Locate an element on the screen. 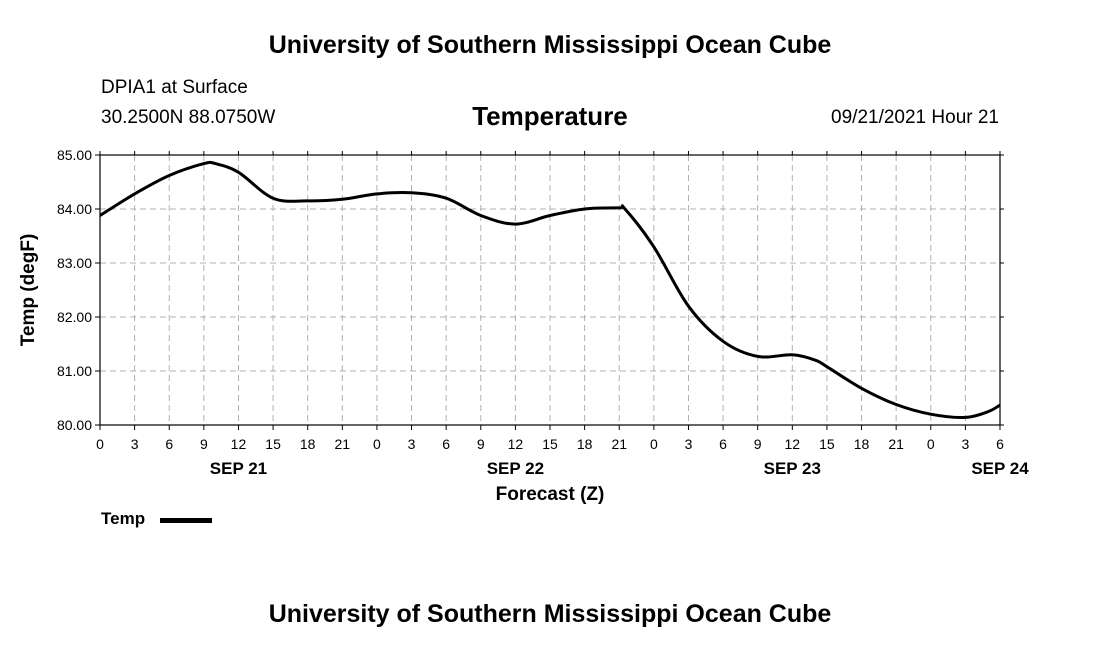 This screenshot has height=650, width=1100. y-tick-label: 84.00 is located at coordinates (74, 209).